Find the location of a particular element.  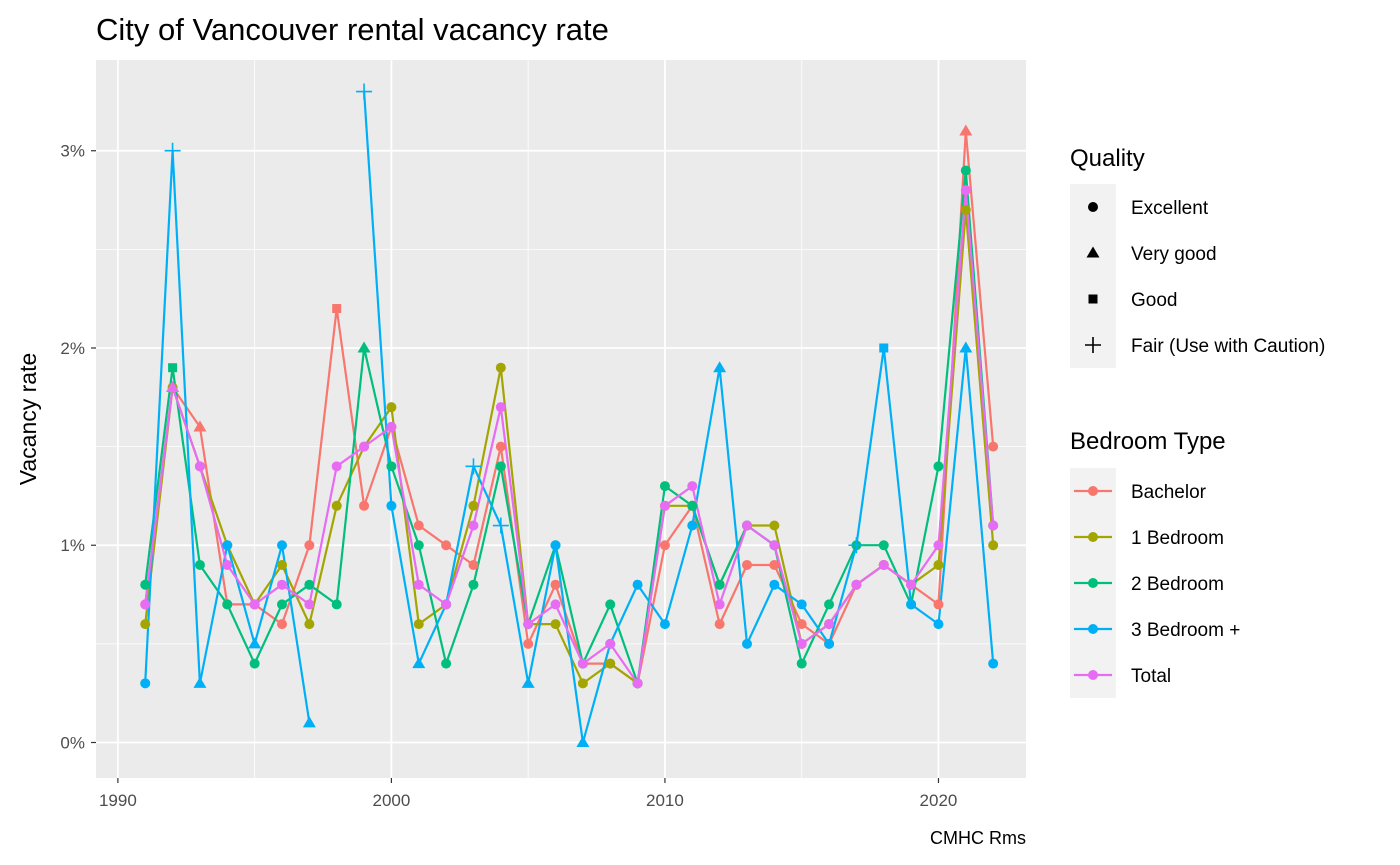

y-tick-label: 3% is located at coordinates (72, 151).